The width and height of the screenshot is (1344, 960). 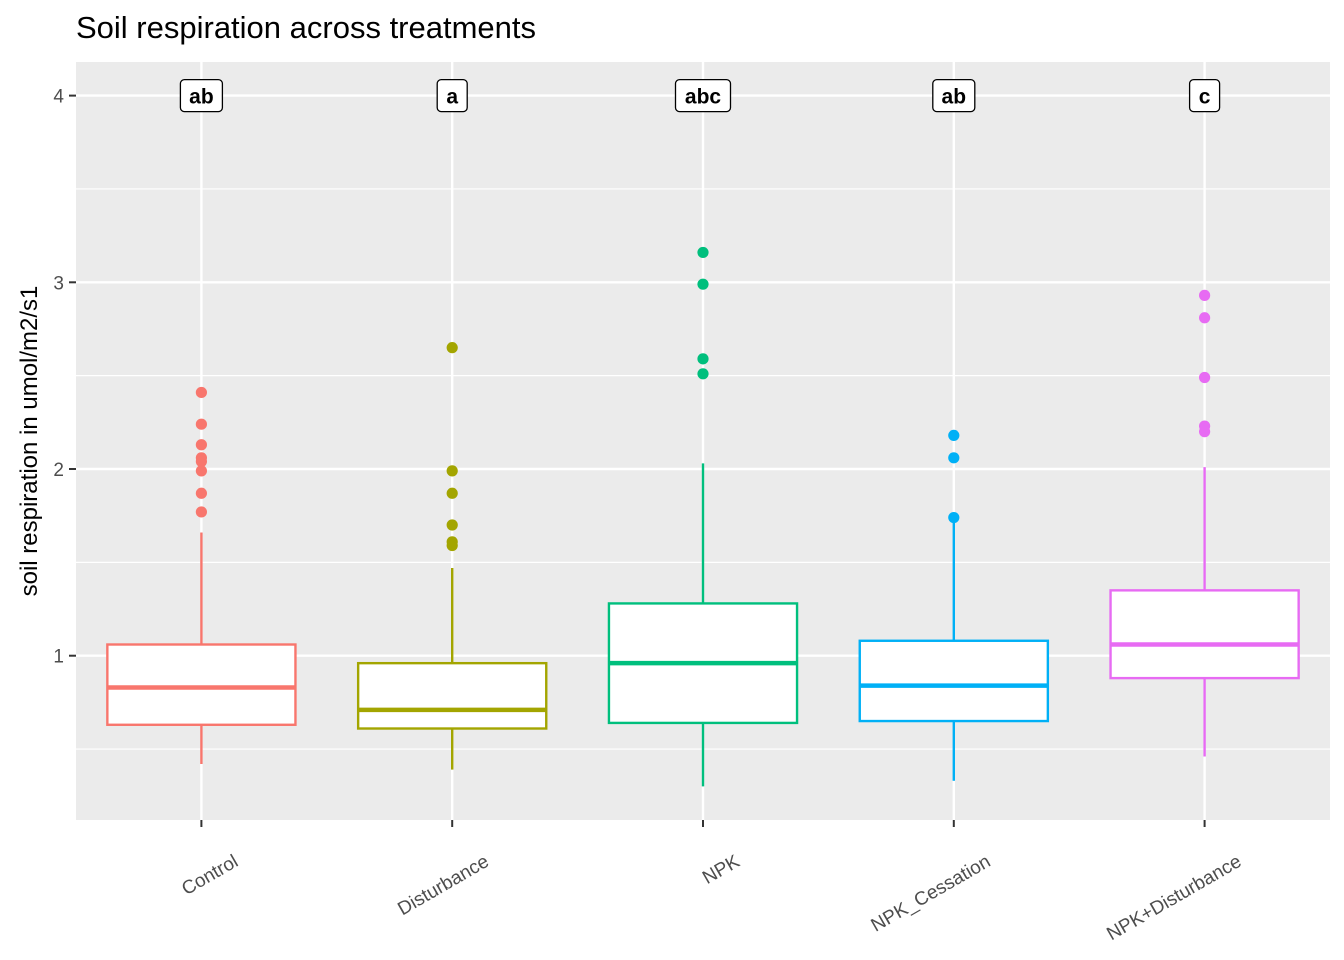 I want to click on boxplot-NPK, so click(x=703, y=516).